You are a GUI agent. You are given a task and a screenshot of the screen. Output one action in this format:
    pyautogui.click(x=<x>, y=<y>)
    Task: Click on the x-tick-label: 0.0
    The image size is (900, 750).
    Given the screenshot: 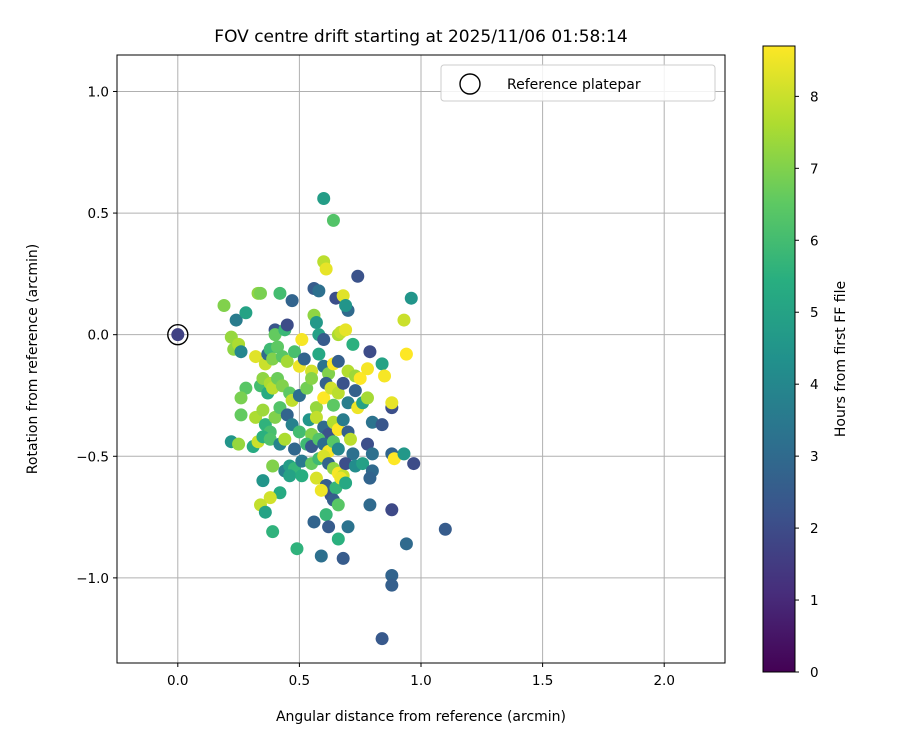 What is the action you would take?
    pyautogui.click(x=177, y=681)
    